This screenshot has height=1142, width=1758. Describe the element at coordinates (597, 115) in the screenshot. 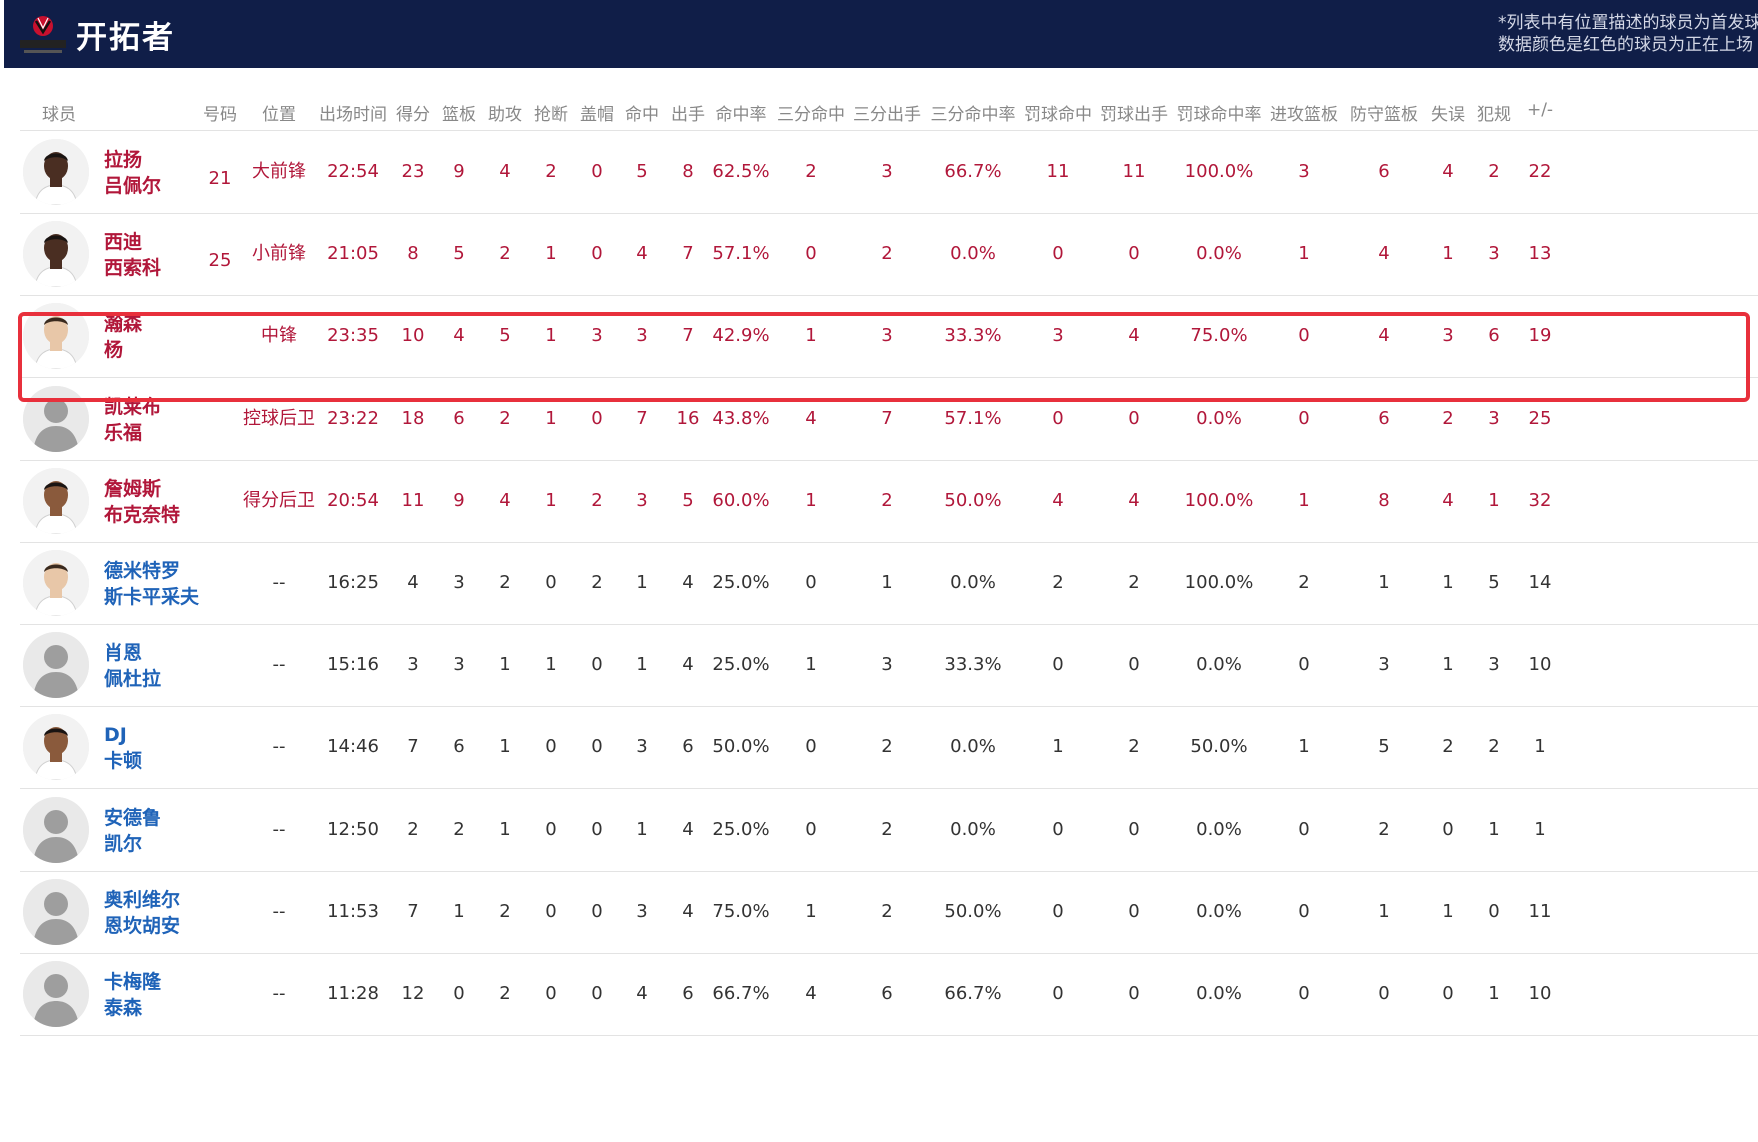

I see `column-header: 盖帽` at that location.